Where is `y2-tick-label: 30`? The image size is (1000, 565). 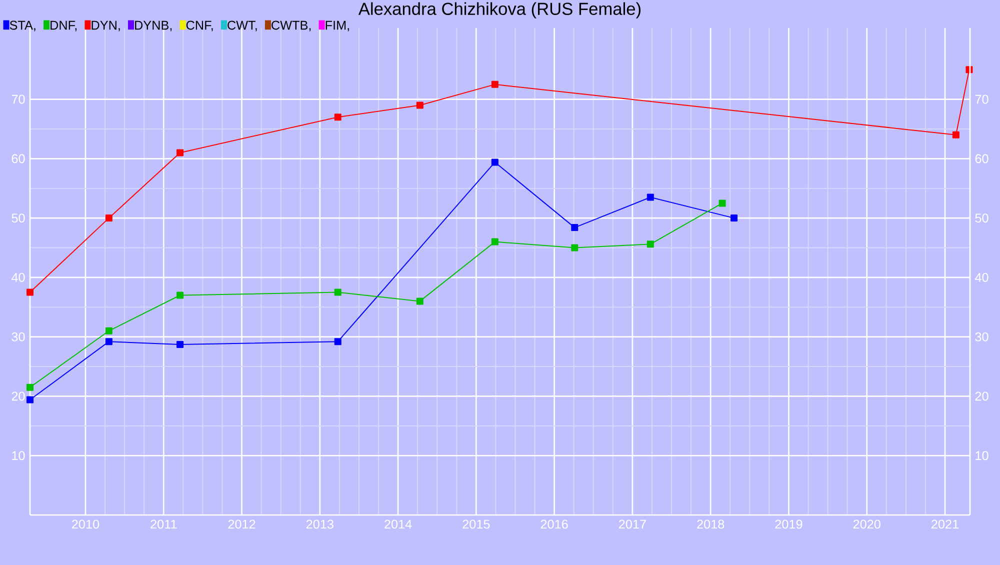 y2-tick-label: 30 is located at coordinates (981, 337).